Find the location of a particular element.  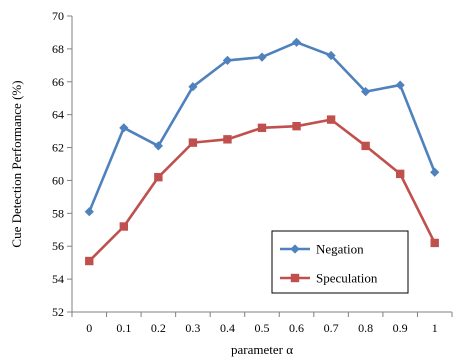

legend: Negation Speculation is located at coordinates (340, 262).